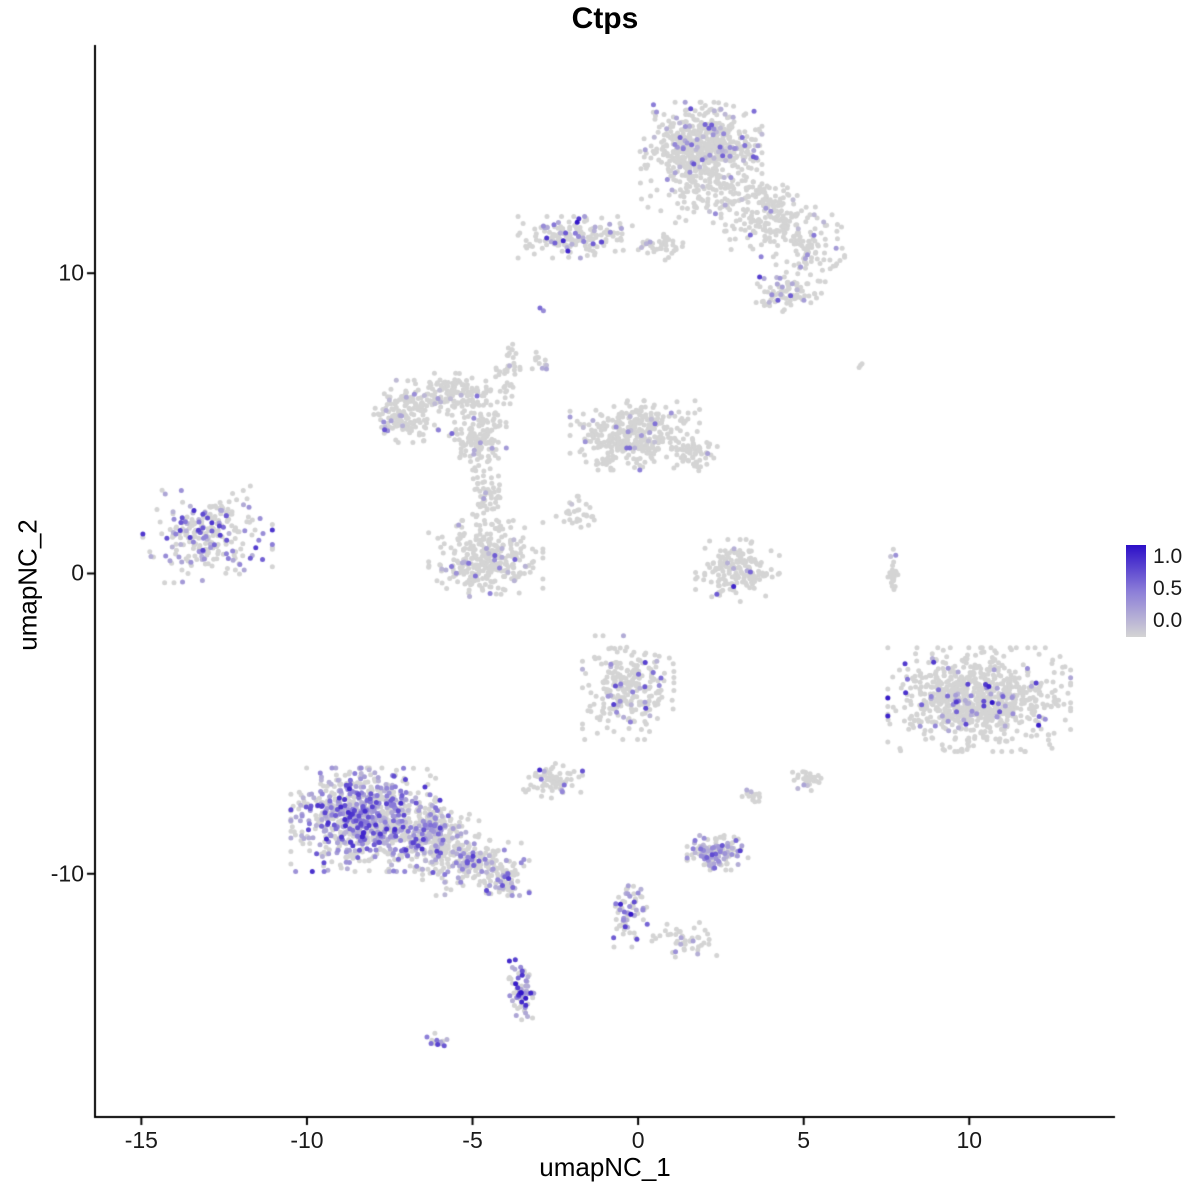  Describe the element at coordinates (1168, 620) in the screenshot. I see `legend-tick-low: 0.0` at that location.